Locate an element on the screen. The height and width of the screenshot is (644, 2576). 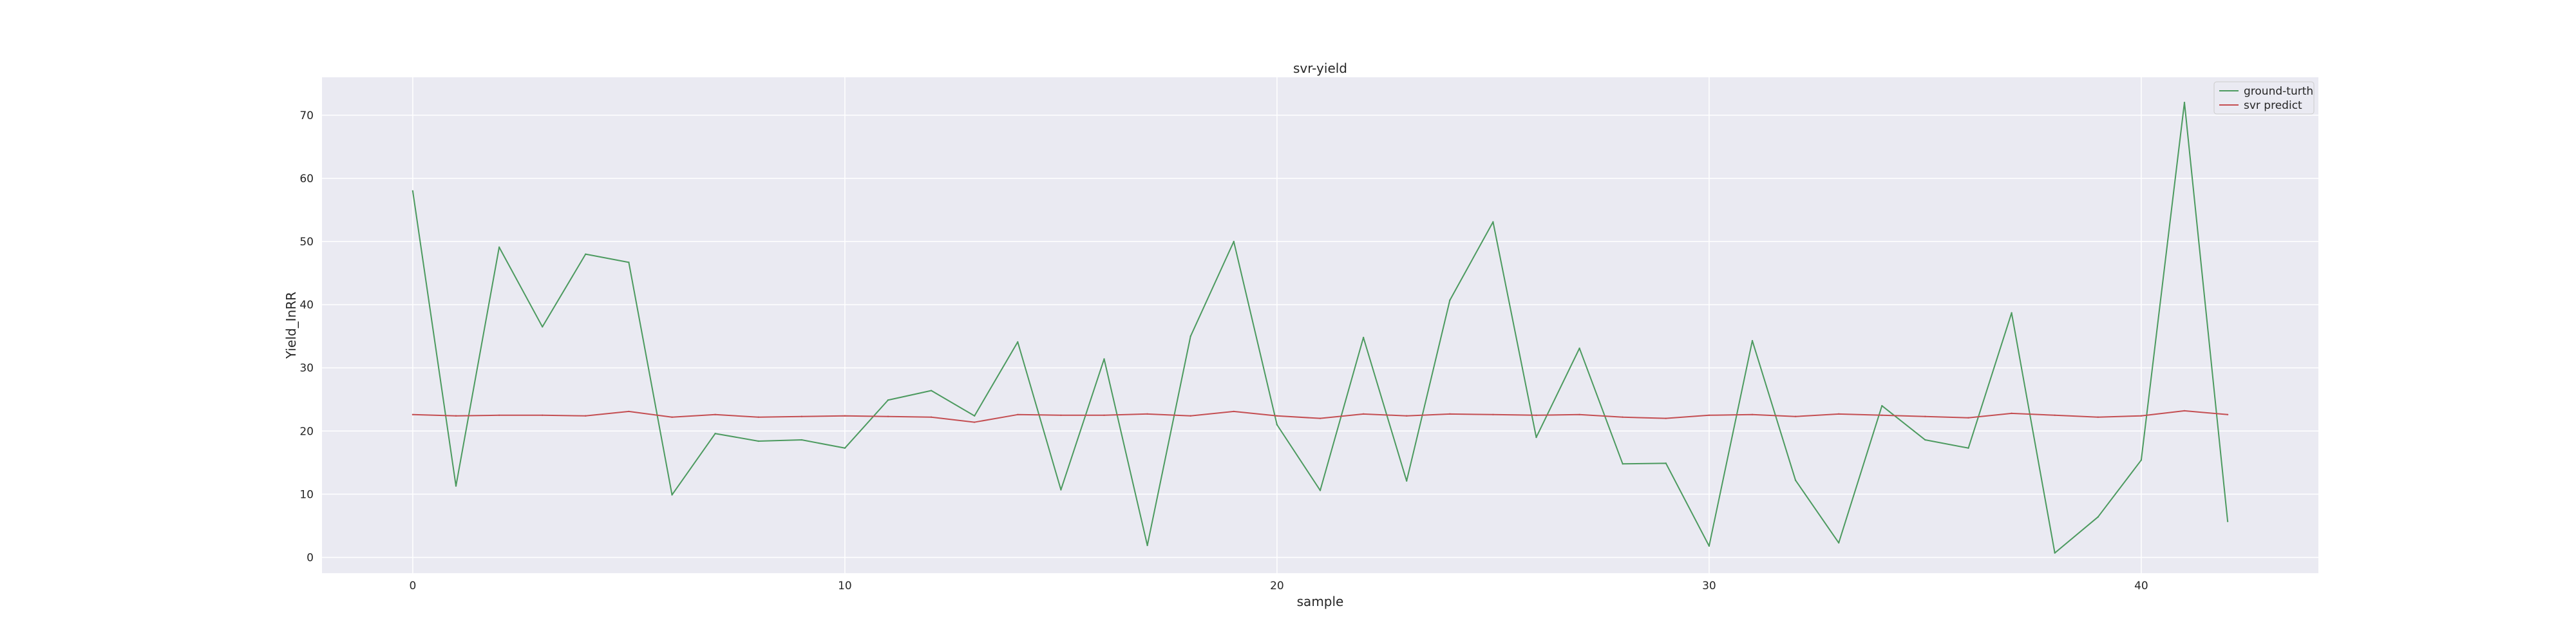
x-axis-label: sample is located at coordinates (1320, 602).